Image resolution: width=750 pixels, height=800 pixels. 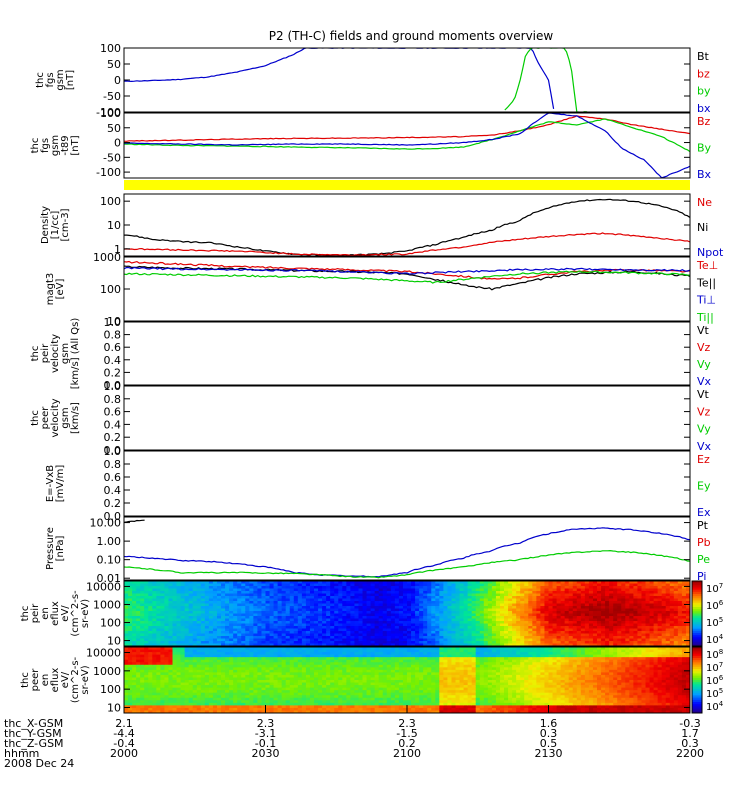 I want to click on series-group-density, so click(x=407, y=227).